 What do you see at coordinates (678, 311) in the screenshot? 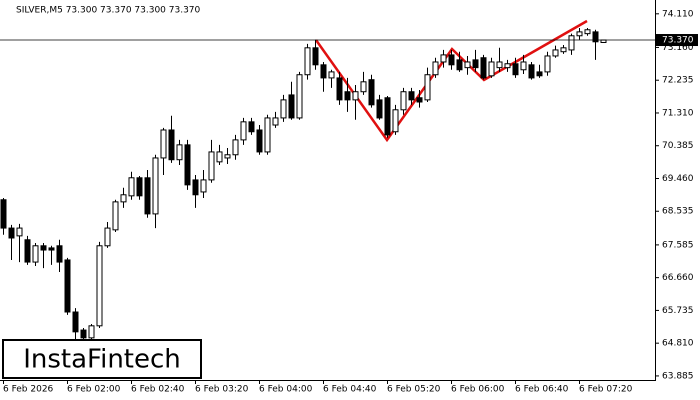
I see `y-tick-label: 65.735` at bounding box center [678, 311].